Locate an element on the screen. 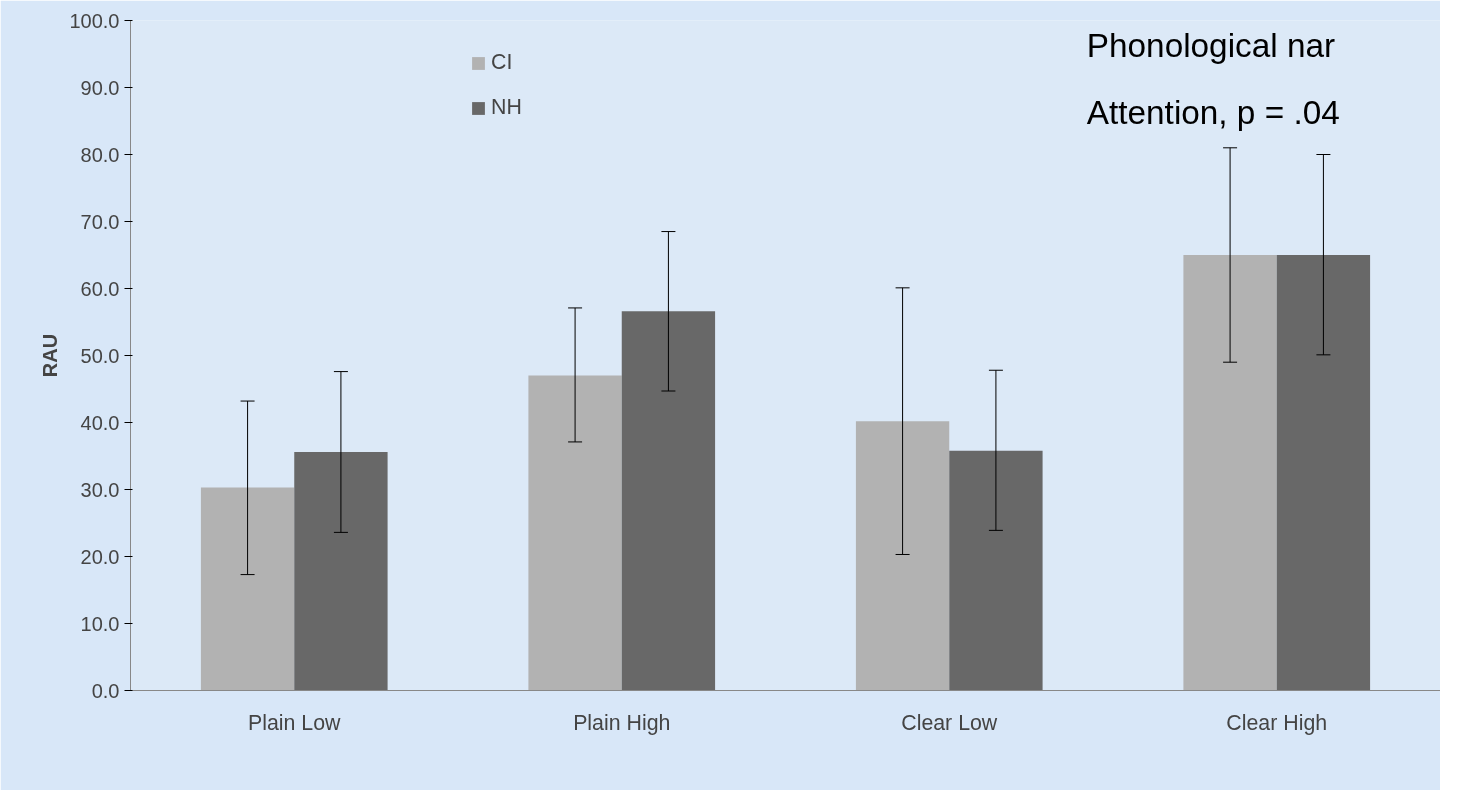 This screenshot has height=811, width=1466. legend-label: NH is located at coordinates (506, 107).